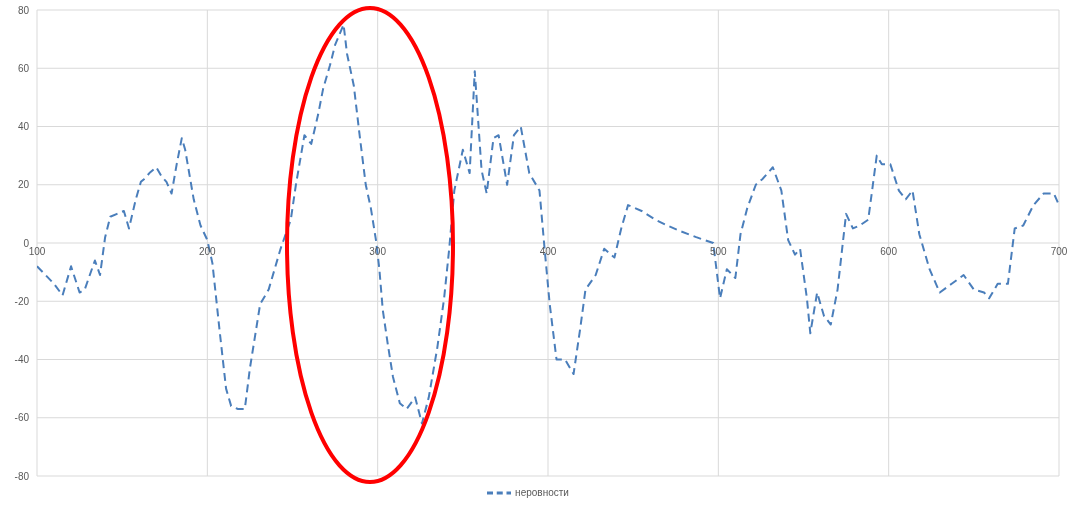  What do you see at coordinates (23, 127) in the screenshot?
I see `y-tick-label: 40` at bounding box center [23, 127].